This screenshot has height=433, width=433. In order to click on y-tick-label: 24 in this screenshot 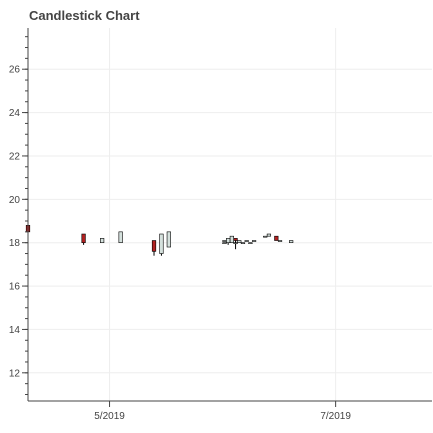, I will do `click(15, 113)`.